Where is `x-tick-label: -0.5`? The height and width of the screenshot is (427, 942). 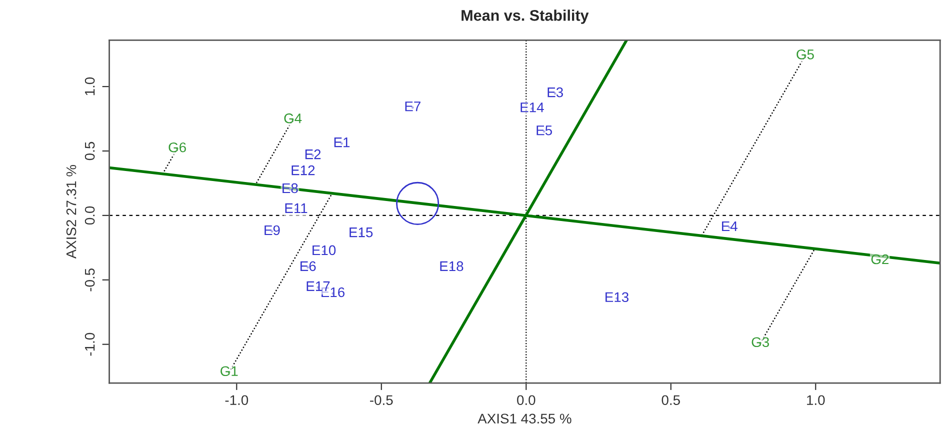
x-tick-label: -0.5 is located at coordinates (381, 400).